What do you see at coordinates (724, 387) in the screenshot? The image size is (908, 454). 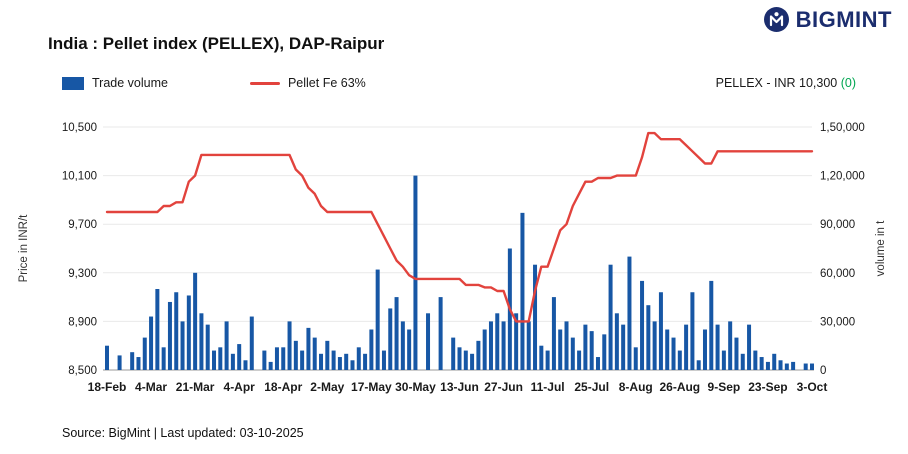 I see `svg-text: 9-Sep` at bounding box center [724, 387].